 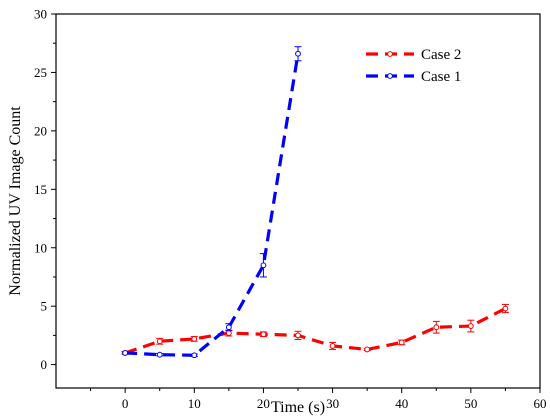 What do you see at coordinates (15, 201) in the screenshot?
I see `y-axis-title: Normalized UV Image Count` at bounding box center [15, 201].